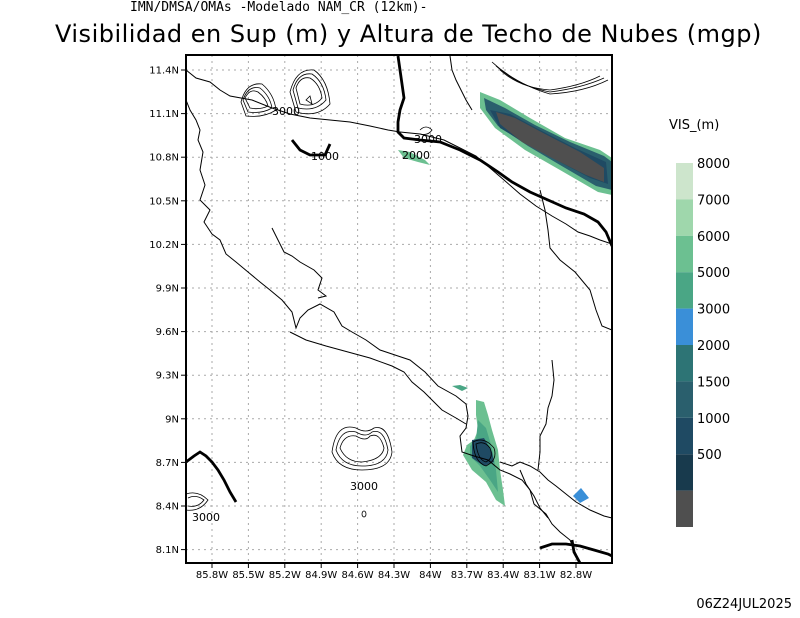 Image resolution: width=800 pixels, height=618 pixels. I want to click on latitude-label: 10.2N, so click(164, 245).